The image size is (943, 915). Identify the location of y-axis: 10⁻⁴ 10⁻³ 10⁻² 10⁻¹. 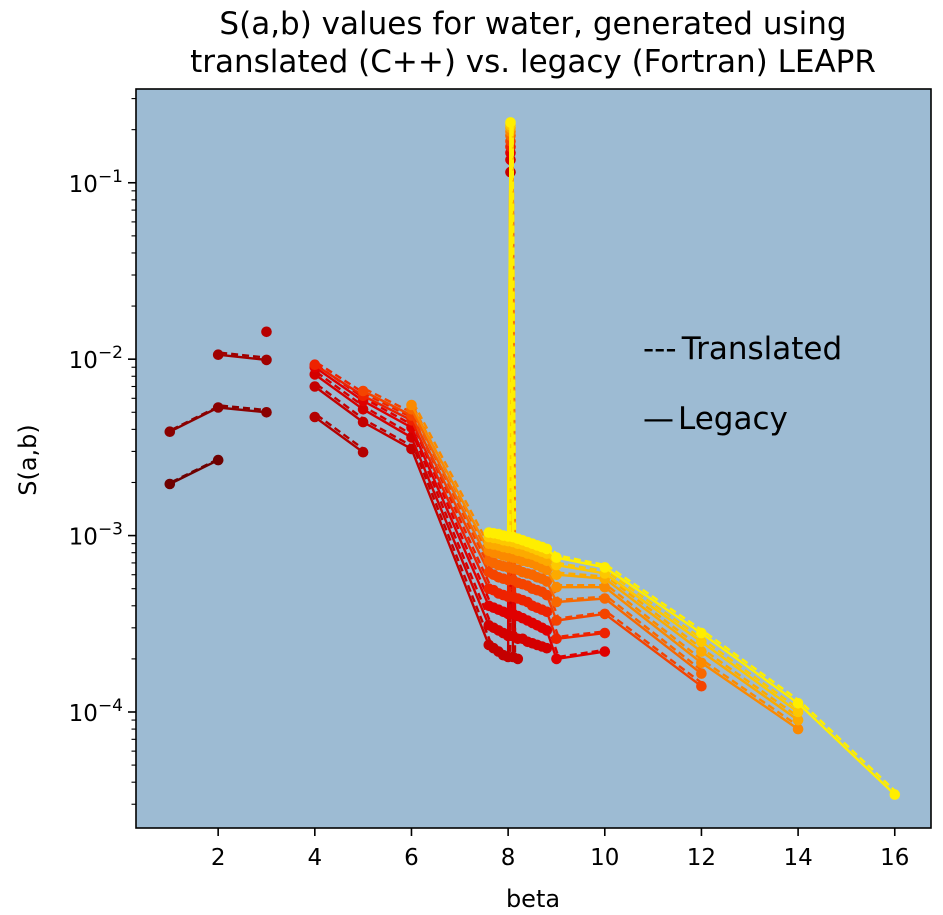
(102, 451).